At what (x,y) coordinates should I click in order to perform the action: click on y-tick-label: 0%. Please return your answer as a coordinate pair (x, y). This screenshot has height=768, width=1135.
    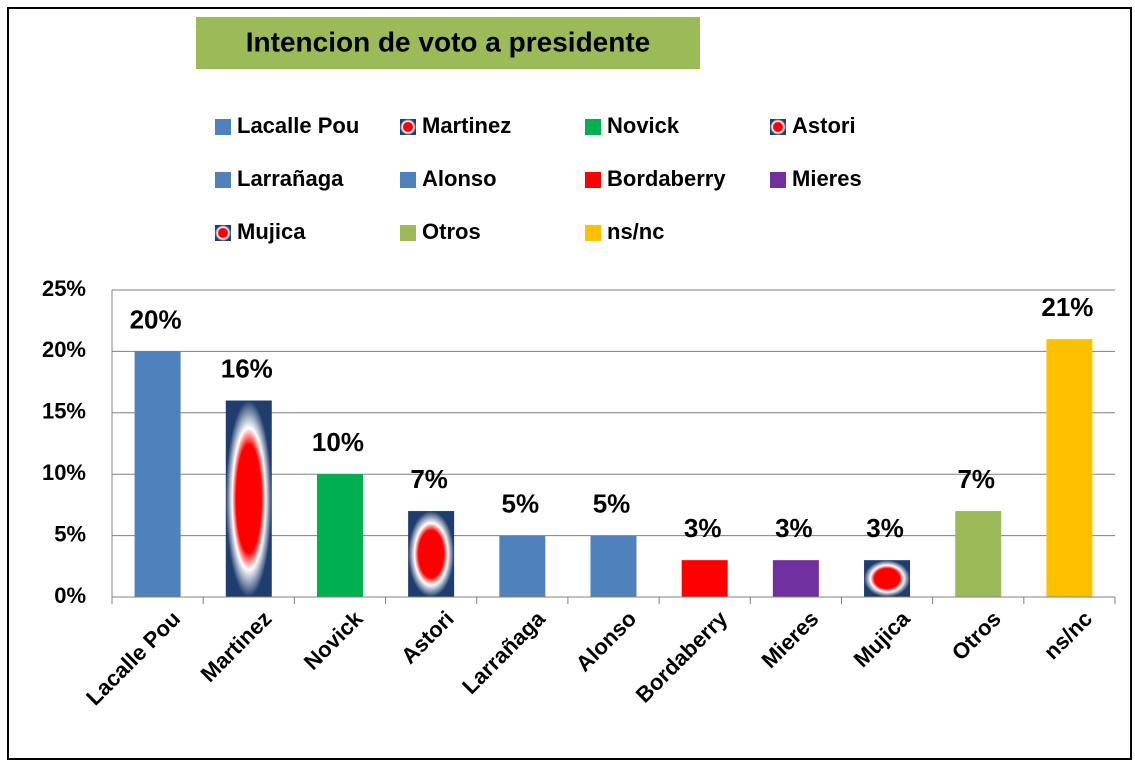
    Looking at the image, I should click on (70, 595).